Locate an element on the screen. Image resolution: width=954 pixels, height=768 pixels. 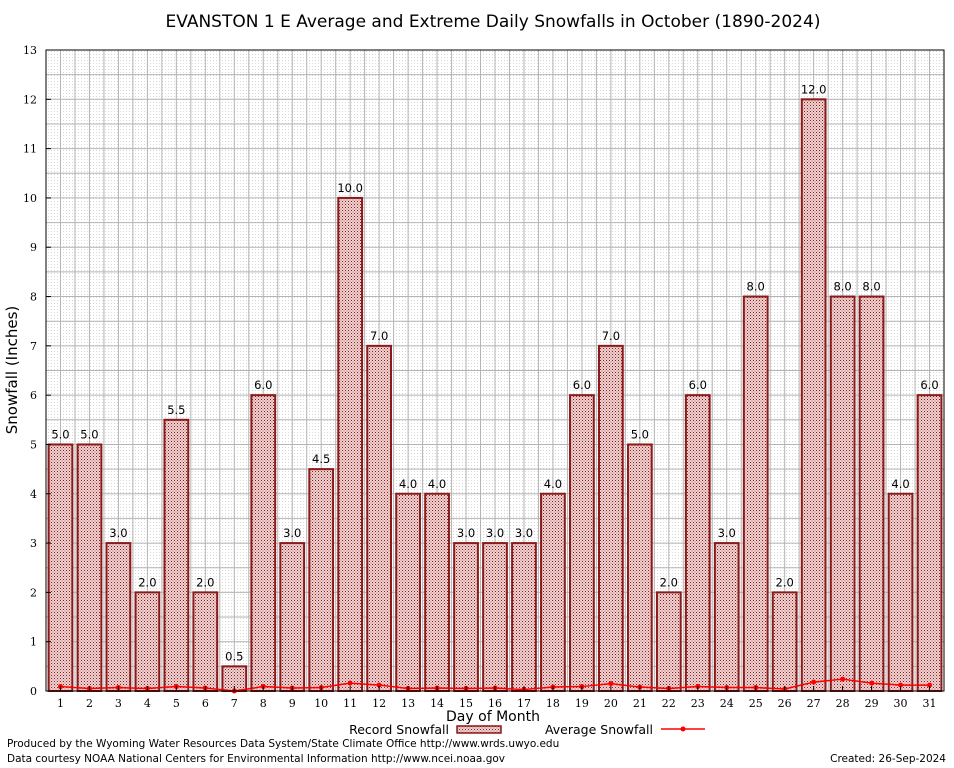
x-tick-label: 21 is located at coordinates (640, 703).